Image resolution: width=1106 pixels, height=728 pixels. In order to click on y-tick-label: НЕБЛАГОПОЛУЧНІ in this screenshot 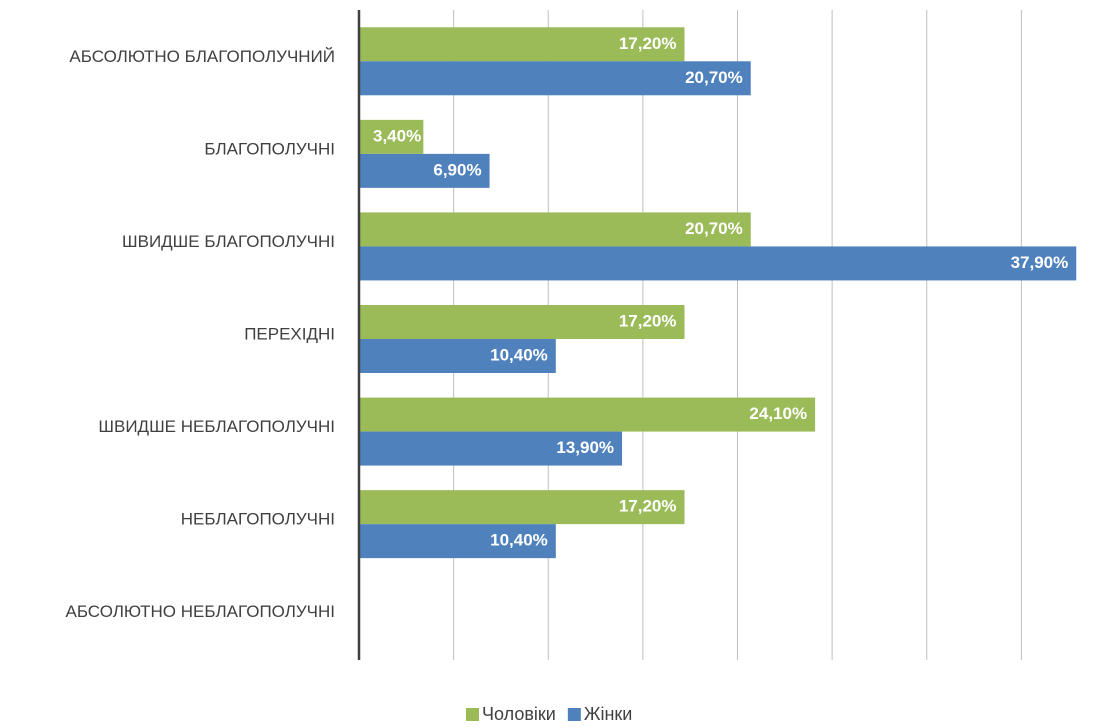, I will do `click(258, 519)`.